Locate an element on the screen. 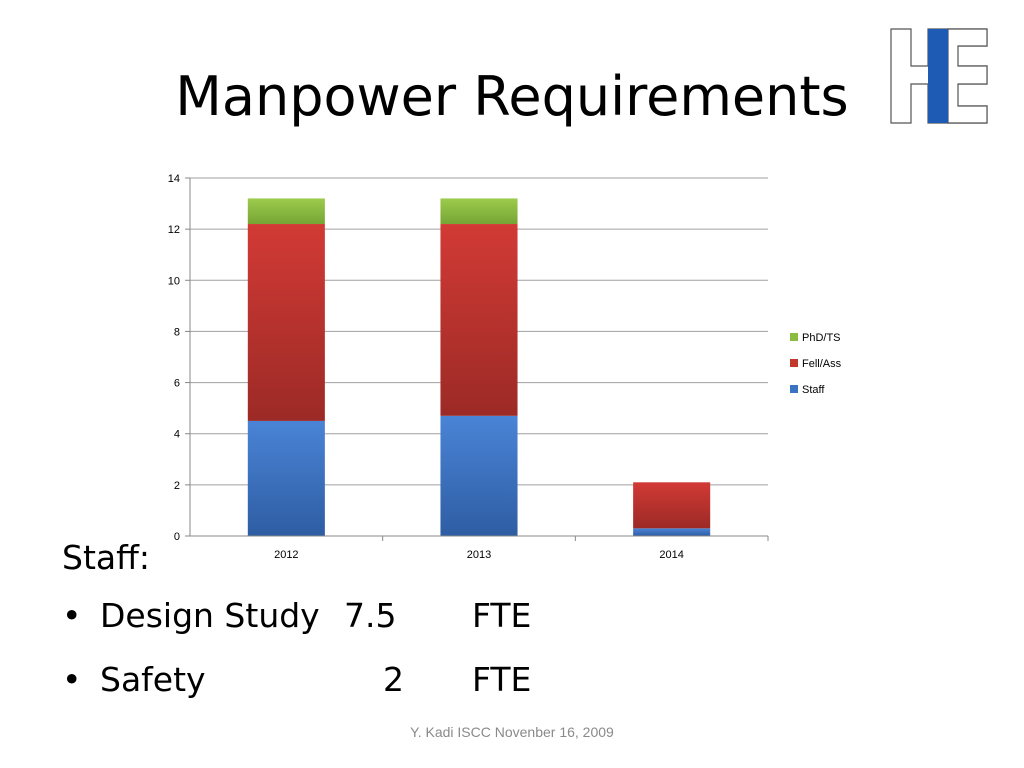 The image size is (1024, 768). y-tick-label: 12 is located at coordinates (174, 230).